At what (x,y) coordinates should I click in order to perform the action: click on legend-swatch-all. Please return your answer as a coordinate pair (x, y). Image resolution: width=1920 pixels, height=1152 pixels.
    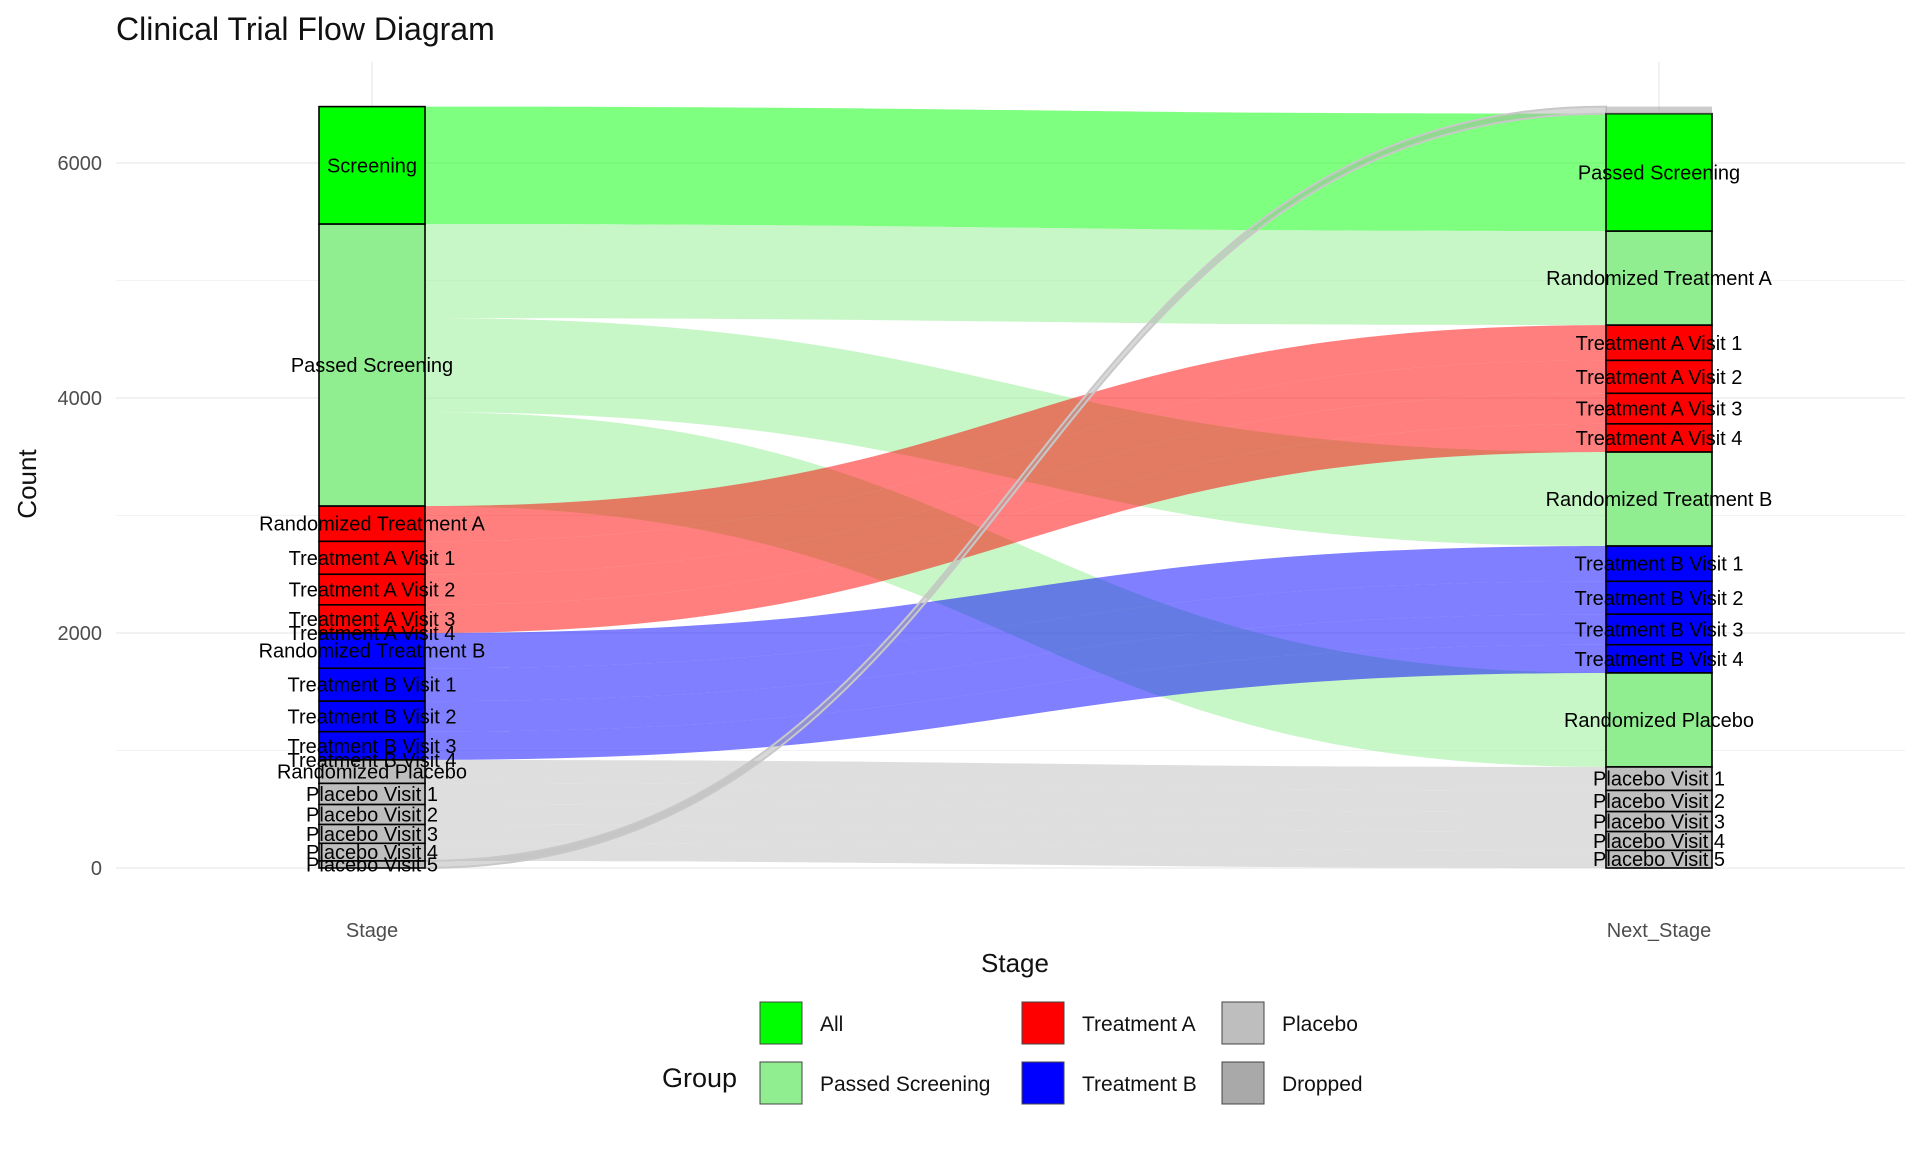
    Looking at the image, I should click on (781, 1023).